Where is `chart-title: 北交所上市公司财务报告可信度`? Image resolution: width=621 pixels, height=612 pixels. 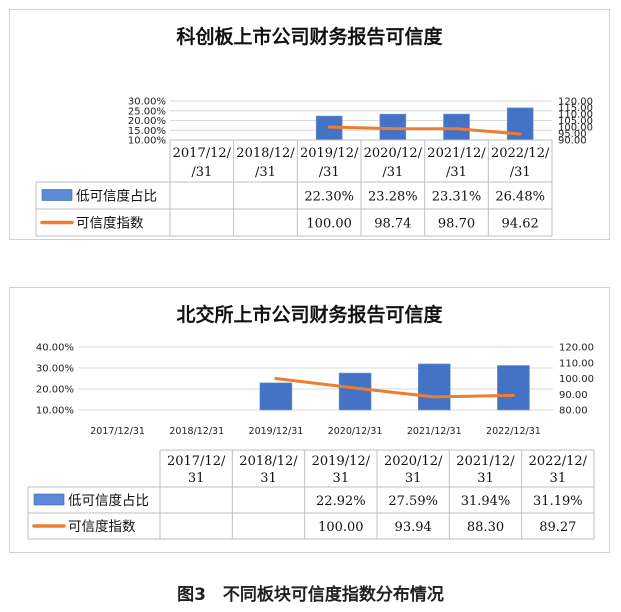
chart-title: 北交所上市公司财务报告可信度 is located at coordinates (309, 315).